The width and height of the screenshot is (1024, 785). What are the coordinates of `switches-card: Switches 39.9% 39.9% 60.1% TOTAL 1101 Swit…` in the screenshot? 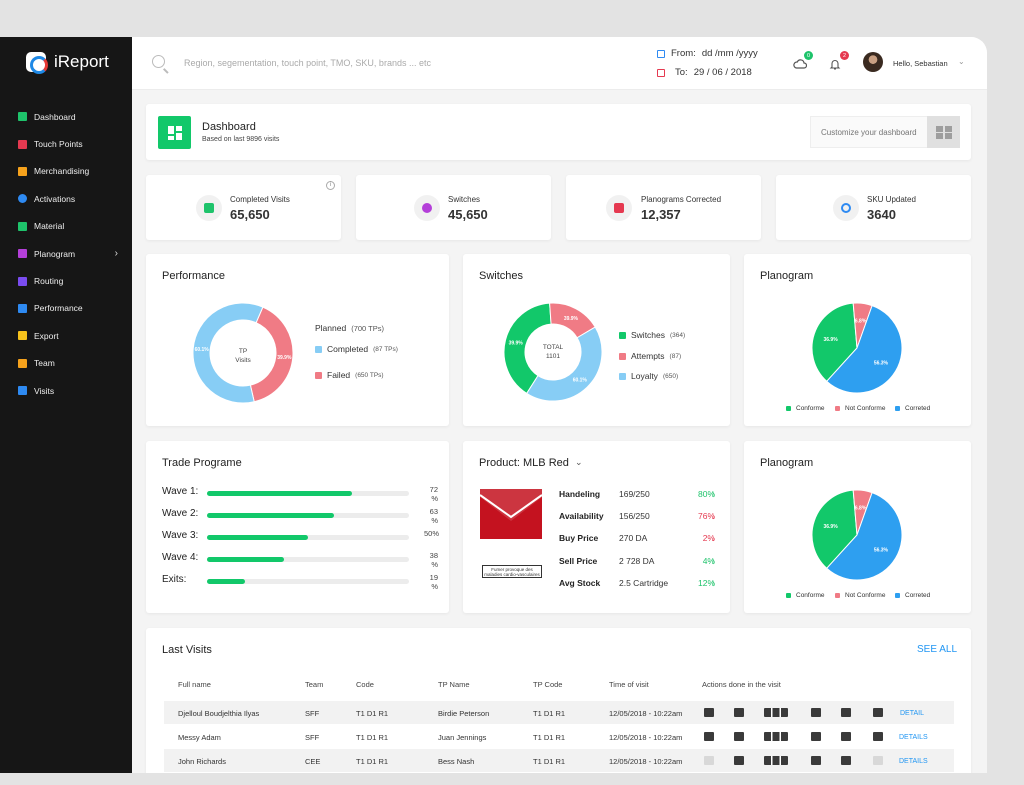 It's located at (596, 340).